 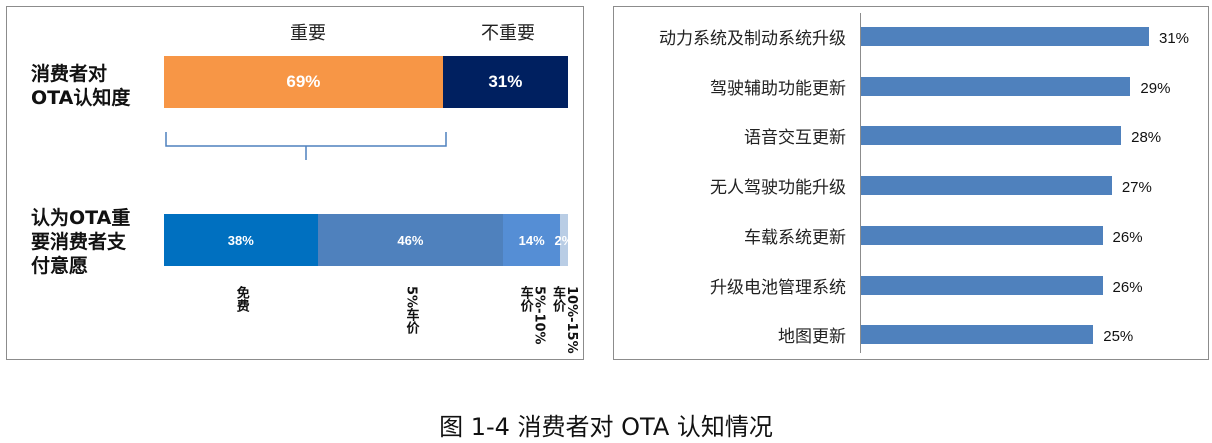 I want to click on payment-category-label: 免费, so click(x=241, y=299).